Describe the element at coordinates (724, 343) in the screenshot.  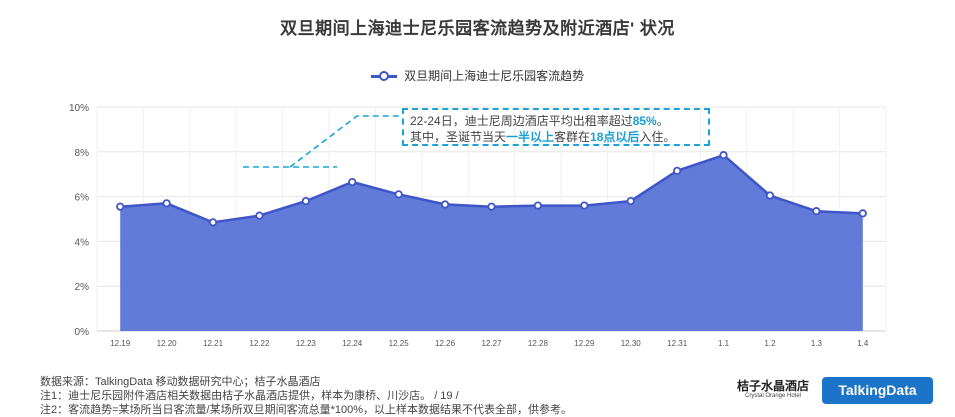
I see `x-tick-label: 1.1` at that location.